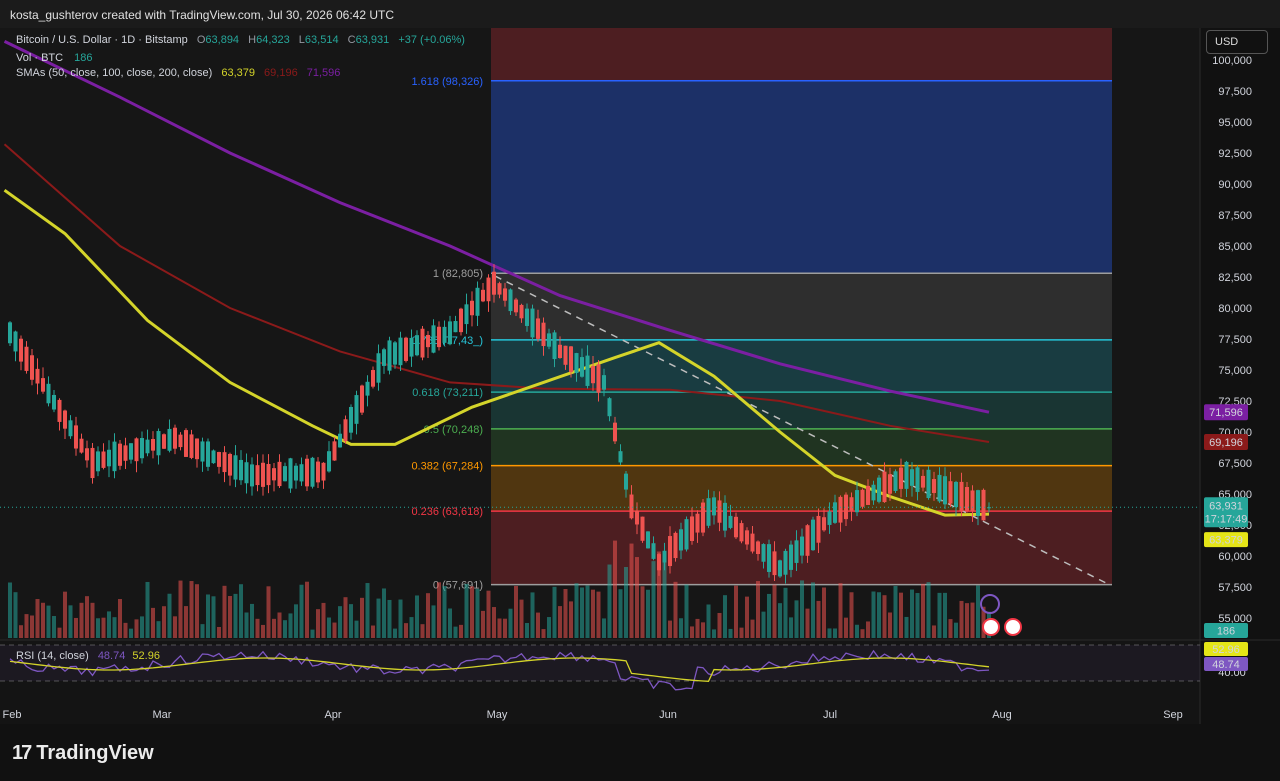  Describe the element at coordinates (801, 488) in the screenshot. I see `fib-zone` at that location.